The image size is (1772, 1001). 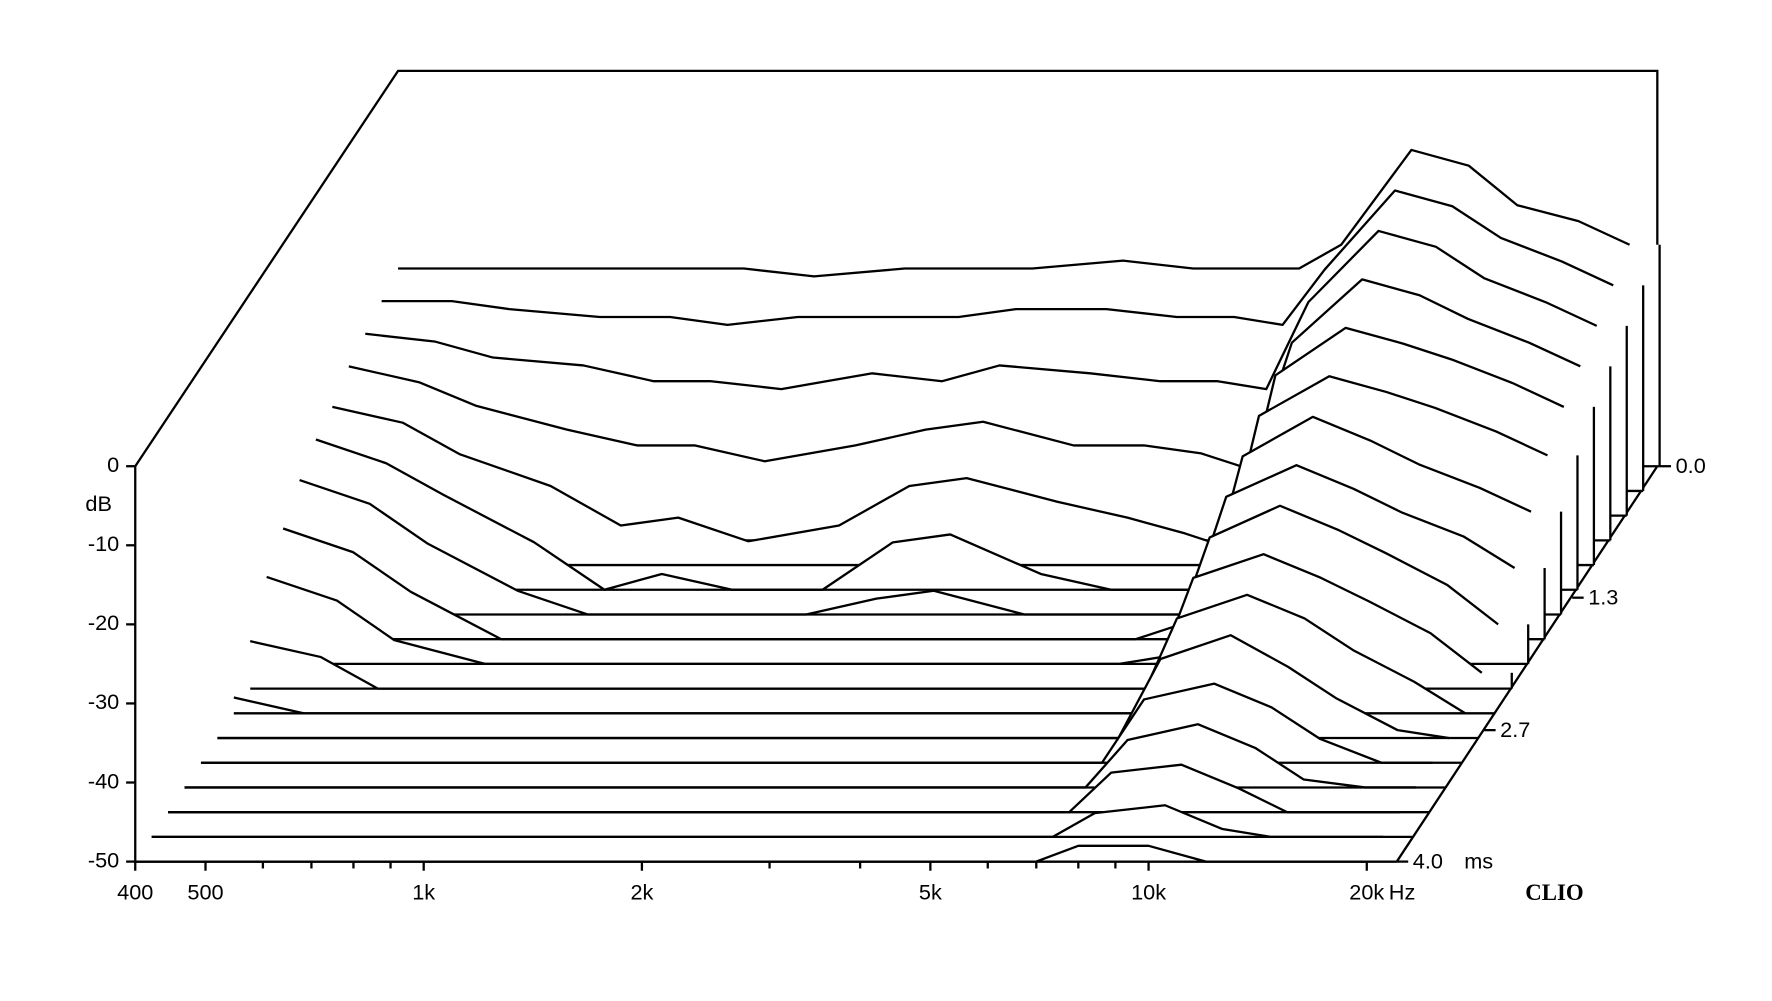 I want to click on x-tick-label: 10k, so click(x=1148, y=891).